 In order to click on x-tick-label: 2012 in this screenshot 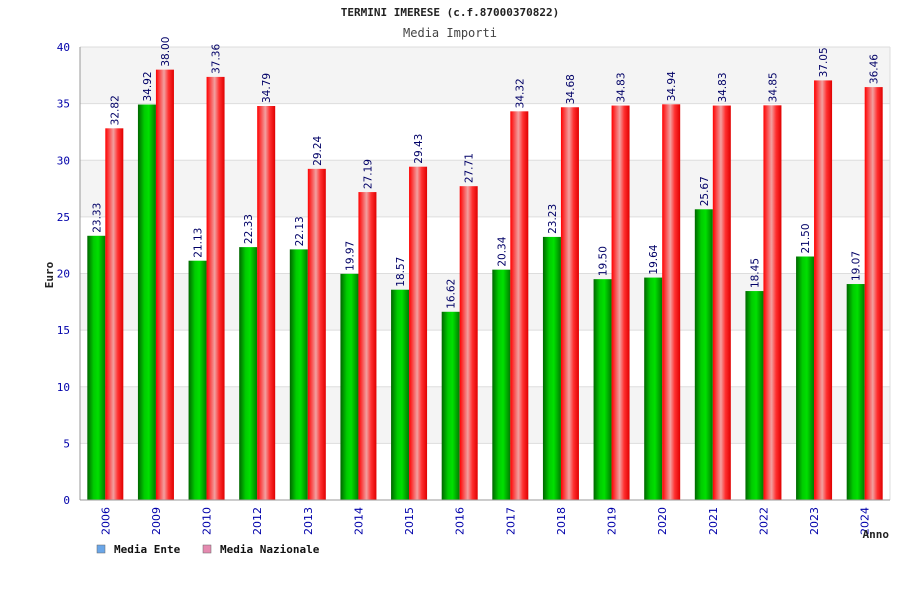, I will do `click(257, 521)`.